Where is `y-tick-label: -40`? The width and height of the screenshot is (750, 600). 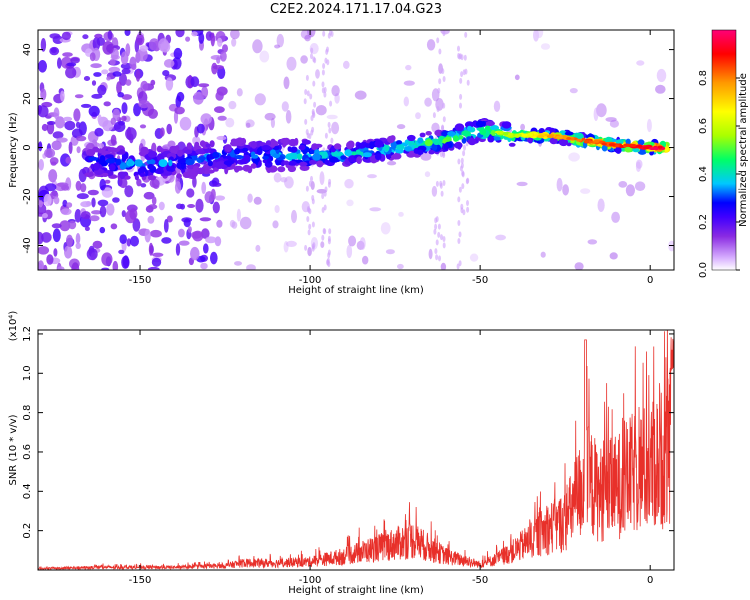
y-tick-label: -40 is located at coordinates (27, 245).